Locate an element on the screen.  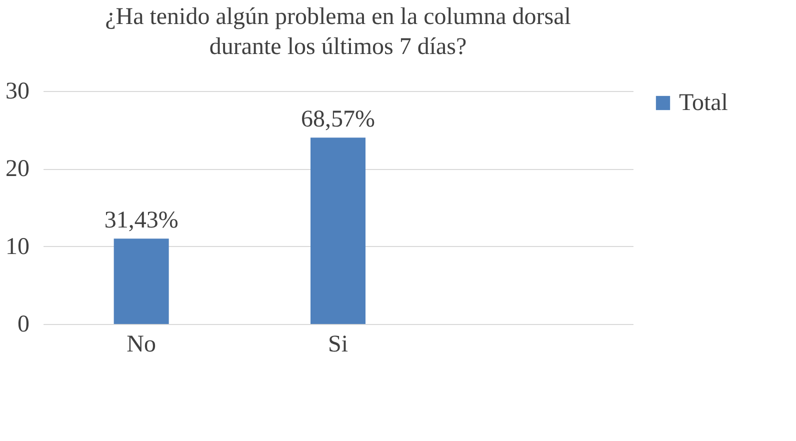
y-tick-label: 20 is located at coordinates (18, 169).